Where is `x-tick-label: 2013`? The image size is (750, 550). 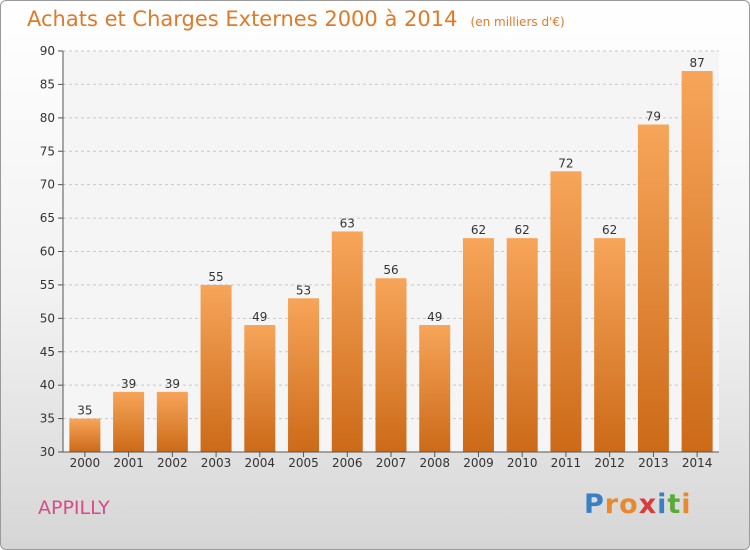 x-tick-label: 2013 is located at coordinates (653, 463).